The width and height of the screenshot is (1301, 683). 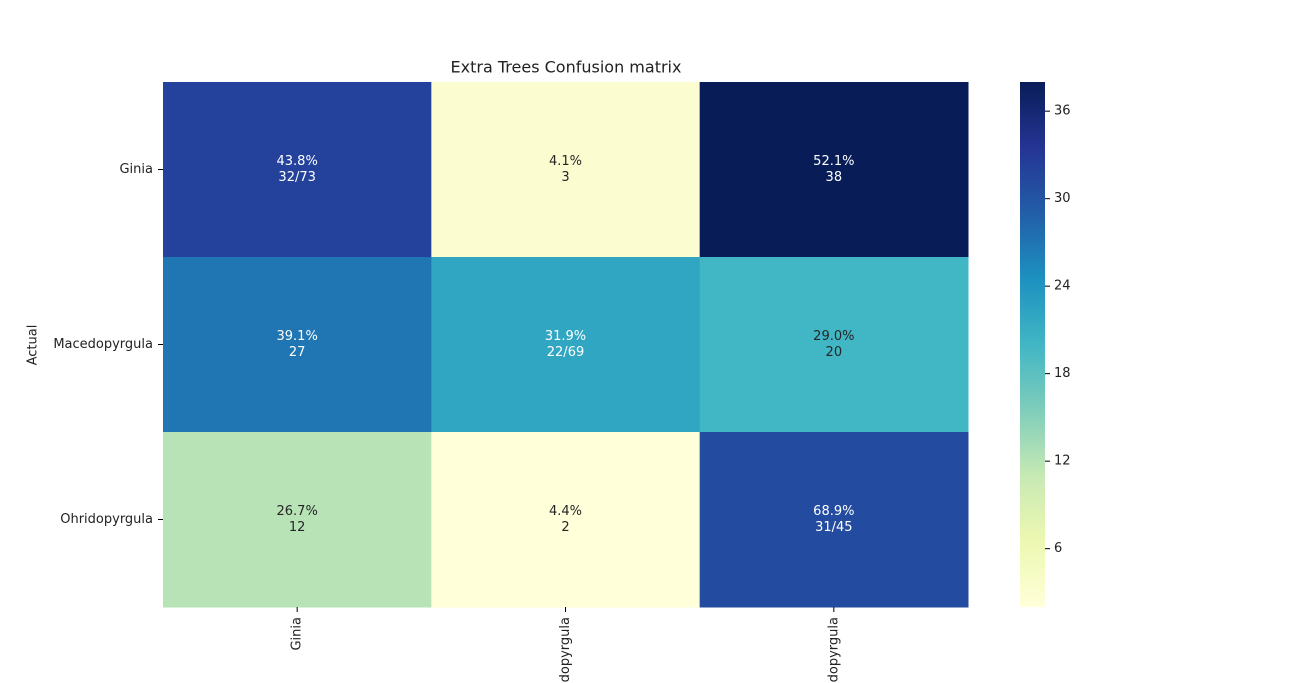 What do you see at coordinates (565, 177) in the screenshot?
I see `cell-label: 3` at bounding box center [565, 177].